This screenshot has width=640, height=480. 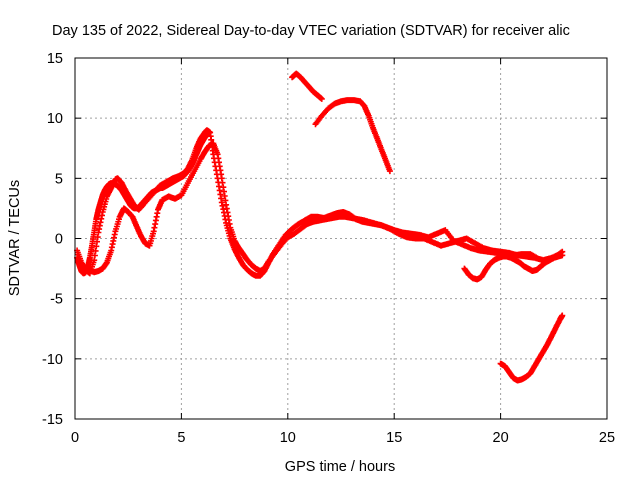 What do you see at coordinates (15, 238) in the screenshot?
I see `y-axis-label: SDTVAR / TECUs` at bounding box center [15, 238].